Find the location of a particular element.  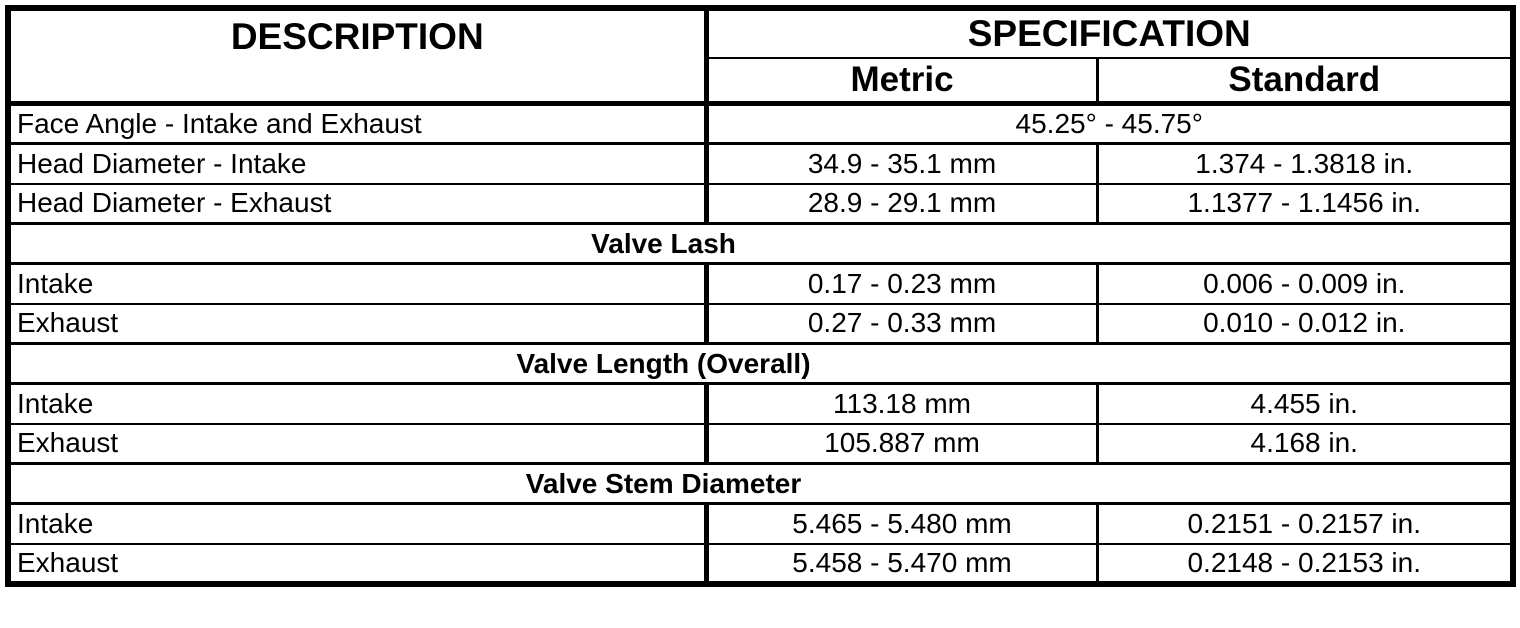

column-header-specification: SPECIFICATION is located at coordinates (1109, 33).